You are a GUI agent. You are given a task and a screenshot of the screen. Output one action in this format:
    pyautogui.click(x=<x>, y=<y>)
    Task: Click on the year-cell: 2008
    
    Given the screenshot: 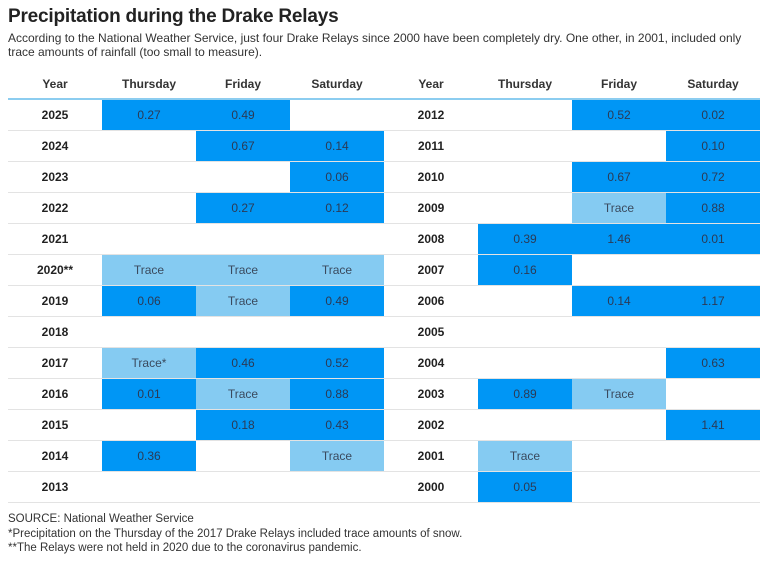 What is the action you would take?
    pyautogui.click(x=431, y=239)
    